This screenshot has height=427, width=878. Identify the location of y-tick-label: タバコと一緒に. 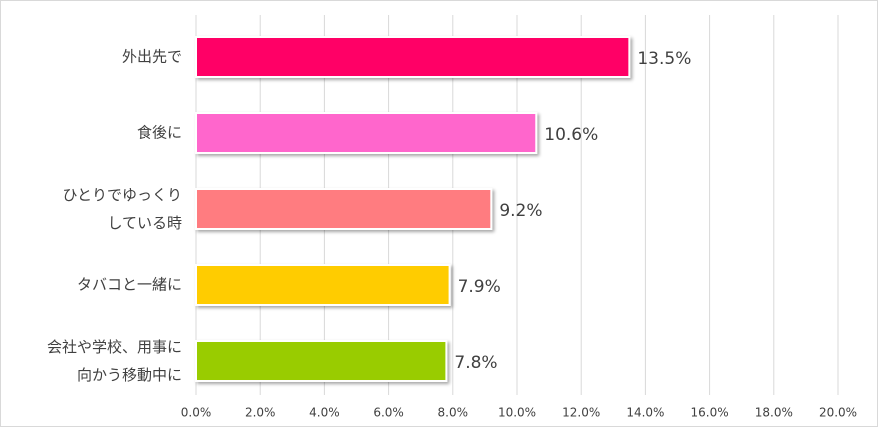
(129, 285).